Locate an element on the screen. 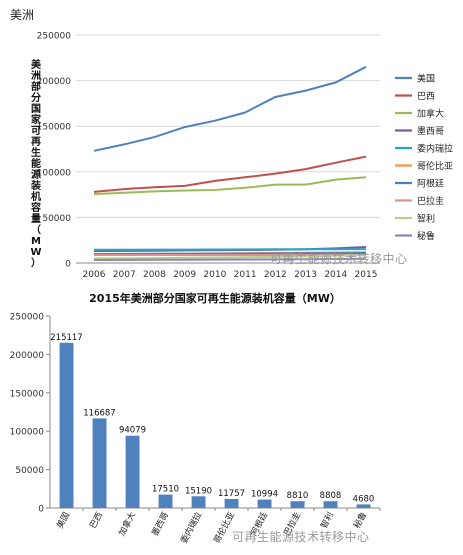 The height and width of the screenshot is (555, 463). x-tick-label: 2011 is located at coordinates (245, 275).